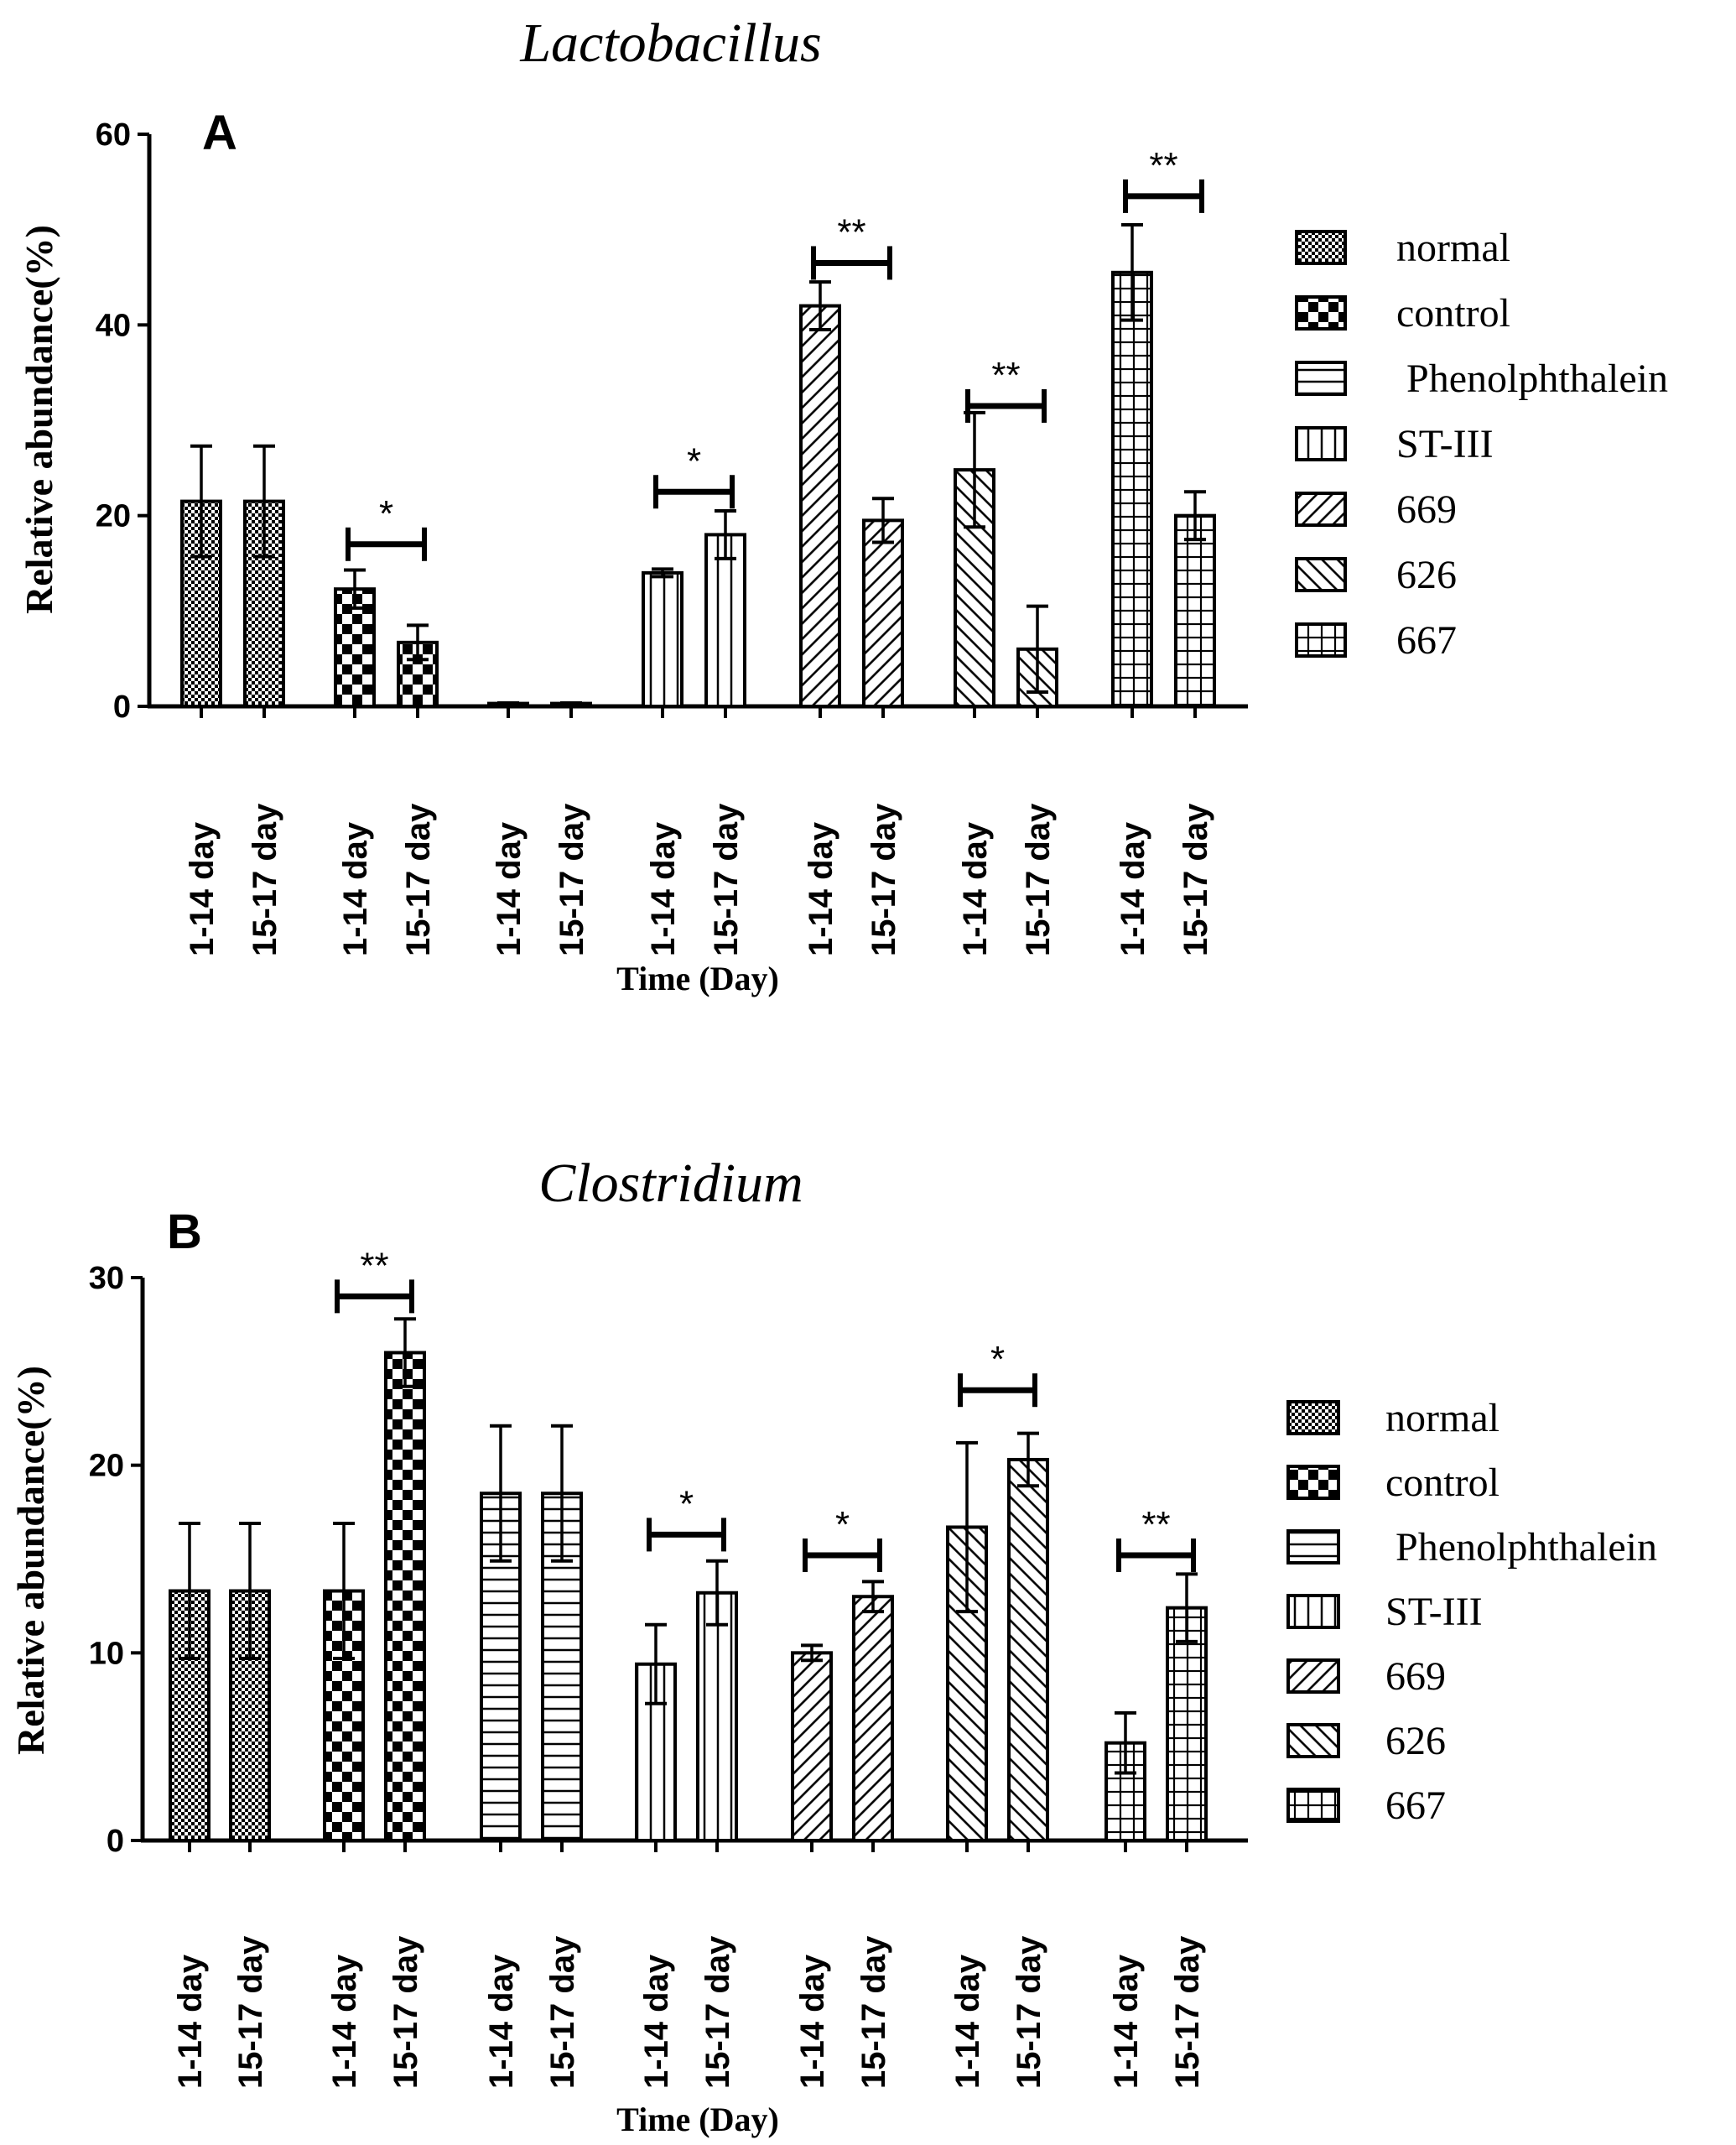  What do you see at coordinates (725, 621) in the screenshot?
I see `bar-ST-III-late` at bounding box center [725, 621].